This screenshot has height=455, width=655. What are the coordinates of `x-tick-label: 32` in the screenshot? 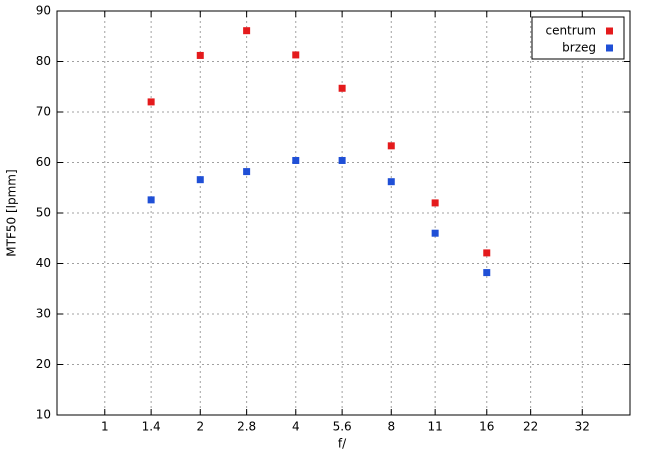 It's located at (582, 427).